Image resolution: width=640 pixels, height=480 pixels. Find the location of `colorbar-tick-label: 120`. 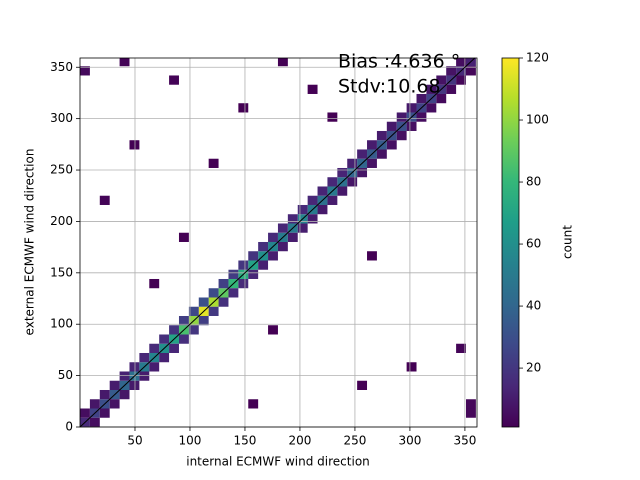

colorbar-tick-label: 120 is located at coordinates (537, 58).